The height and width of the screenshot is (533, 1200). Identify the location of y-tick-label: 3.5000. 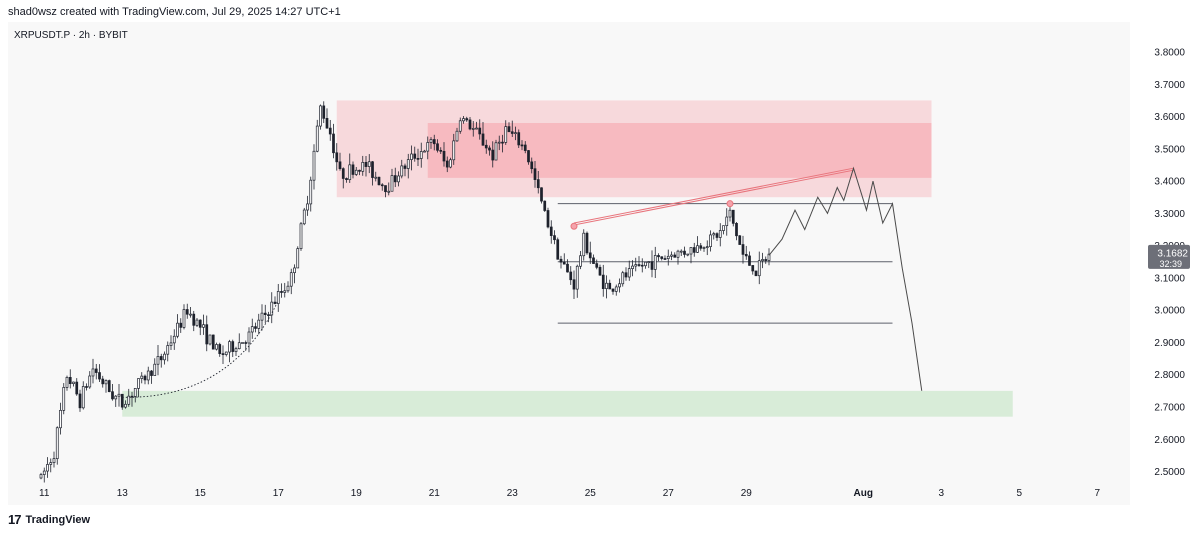
(1169, 149).